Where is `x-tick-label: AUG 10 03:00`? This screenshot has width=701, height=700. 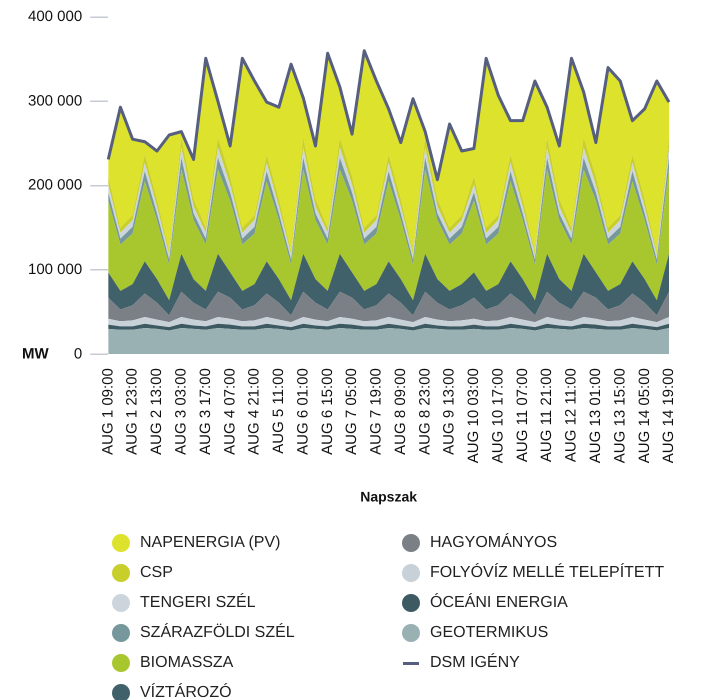 x-tick-label: AUG 10 03:00 is located at coordinates (473, 416).